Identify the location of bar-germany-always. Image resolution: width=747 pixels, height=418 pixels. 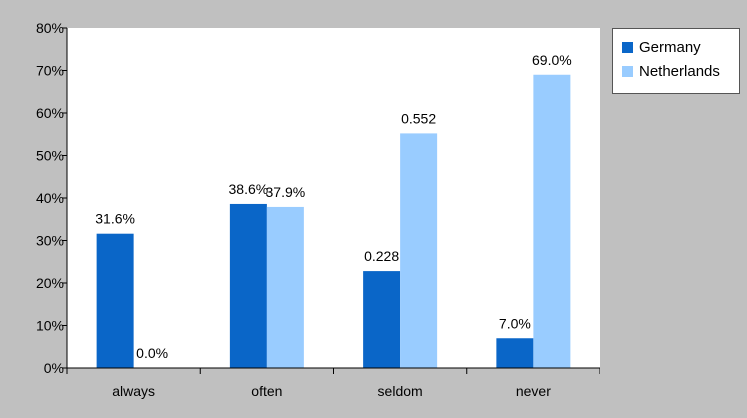
(115, 300).